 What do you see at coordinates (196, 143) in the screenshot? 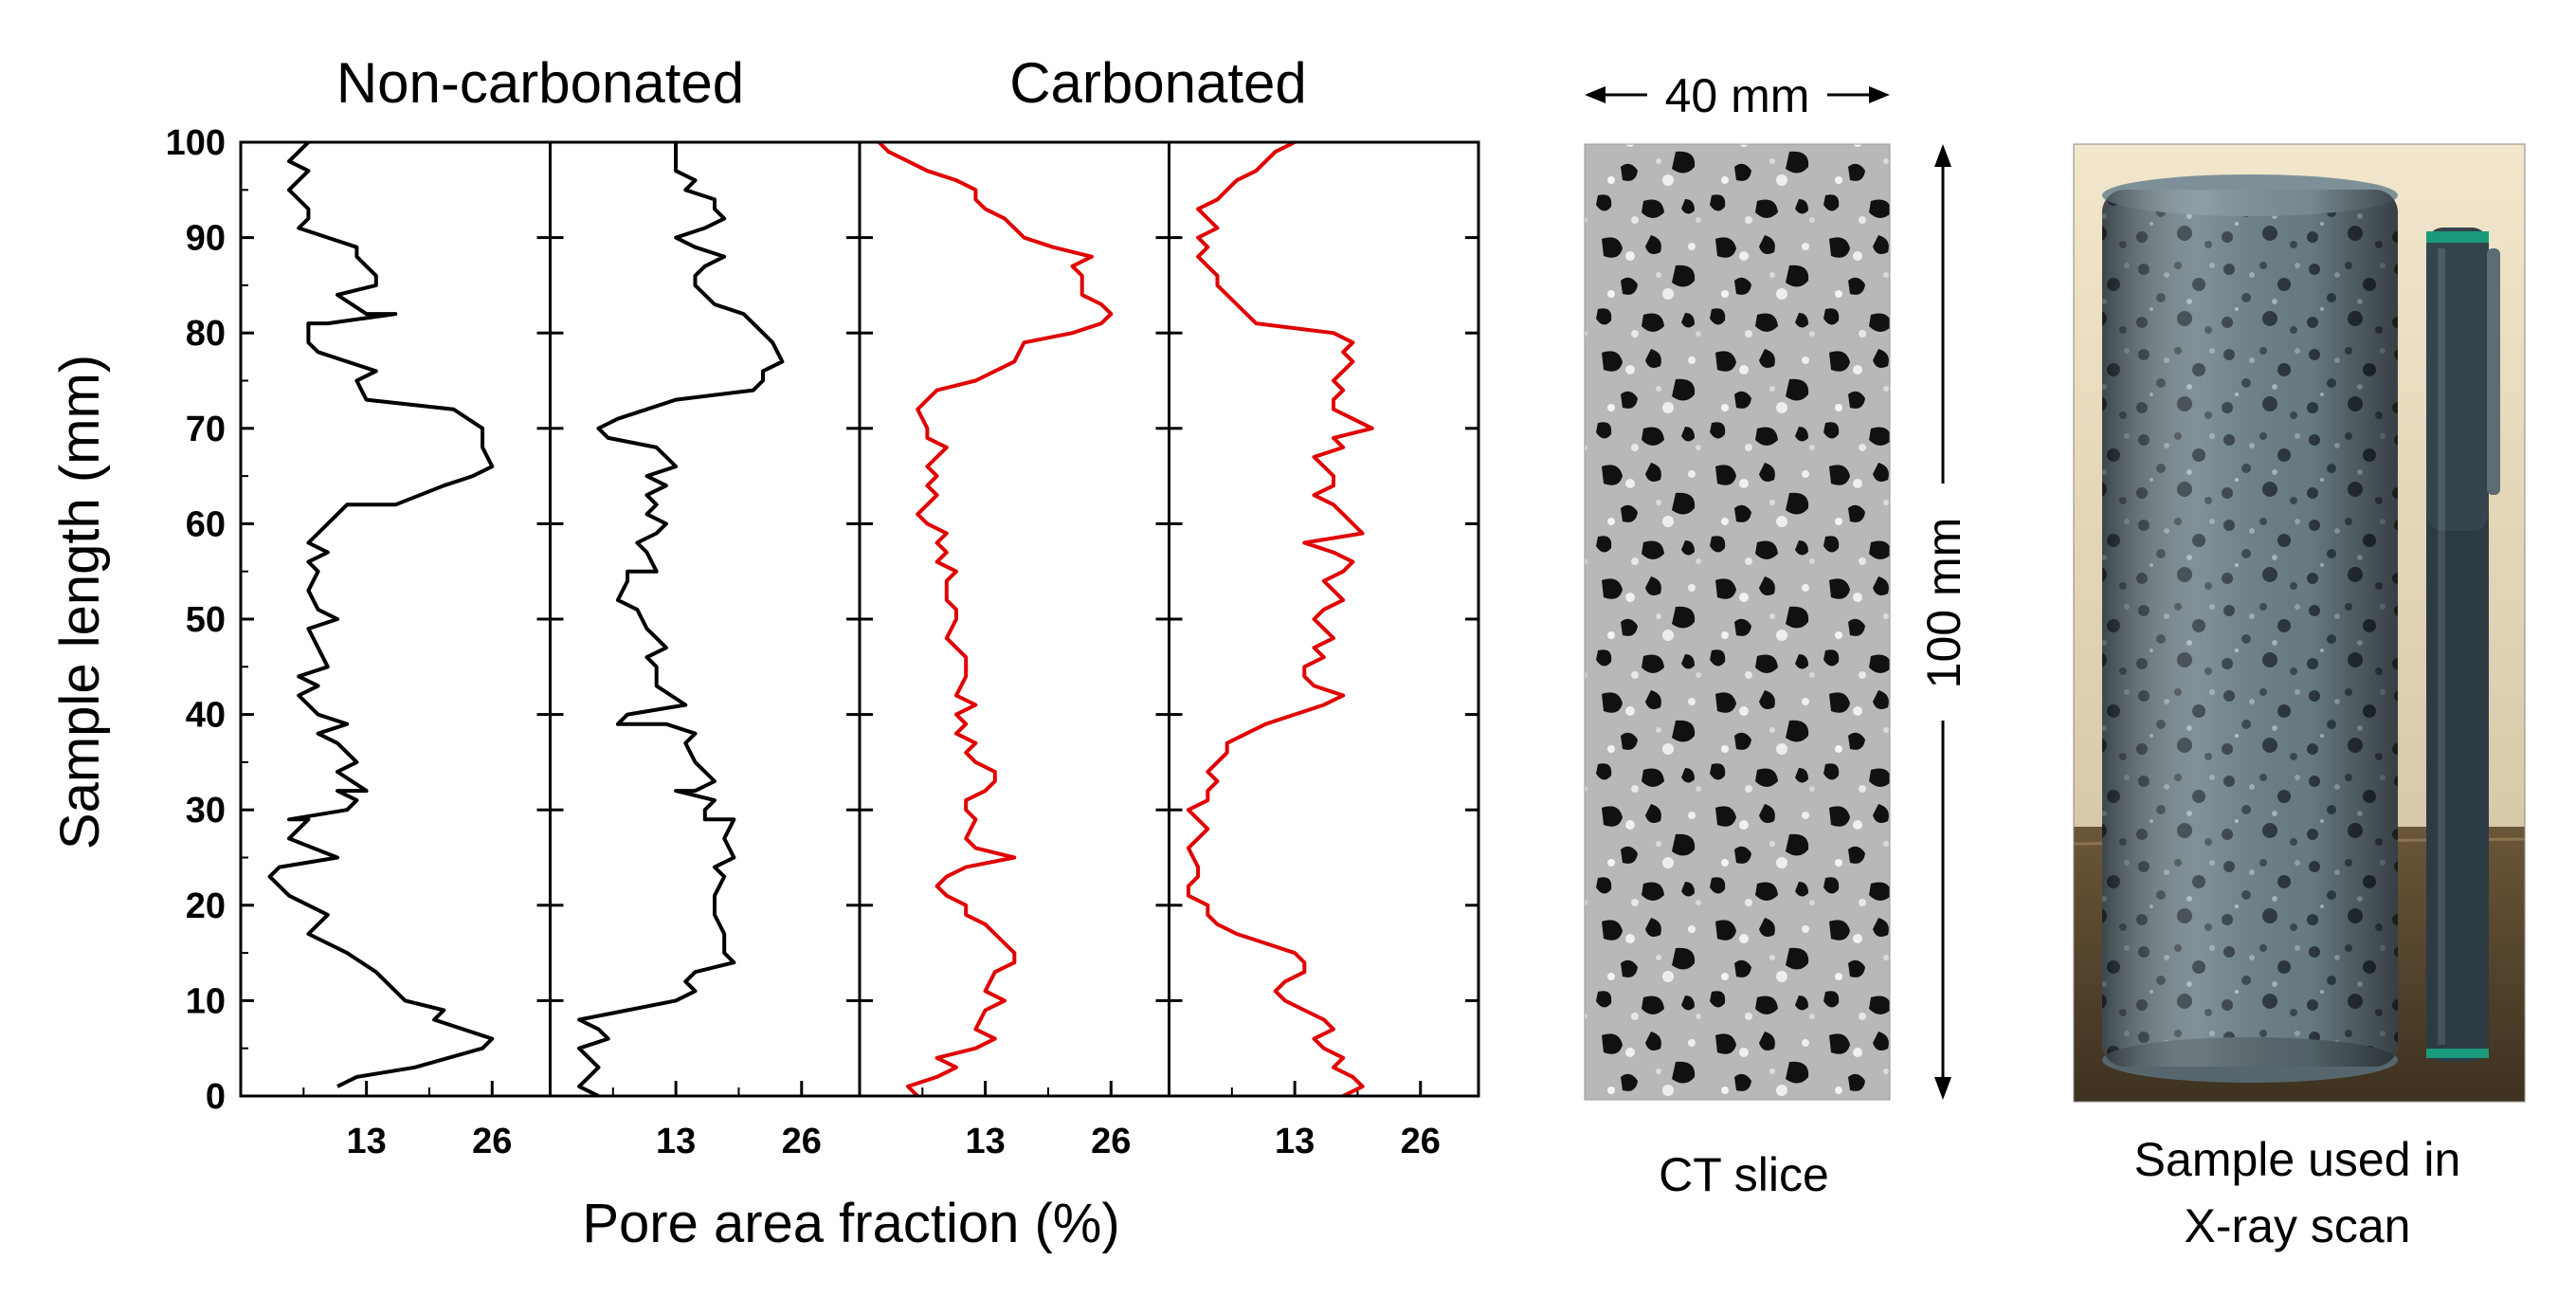
I see `y-tick-label: 100` at bounding box center [196, 143].